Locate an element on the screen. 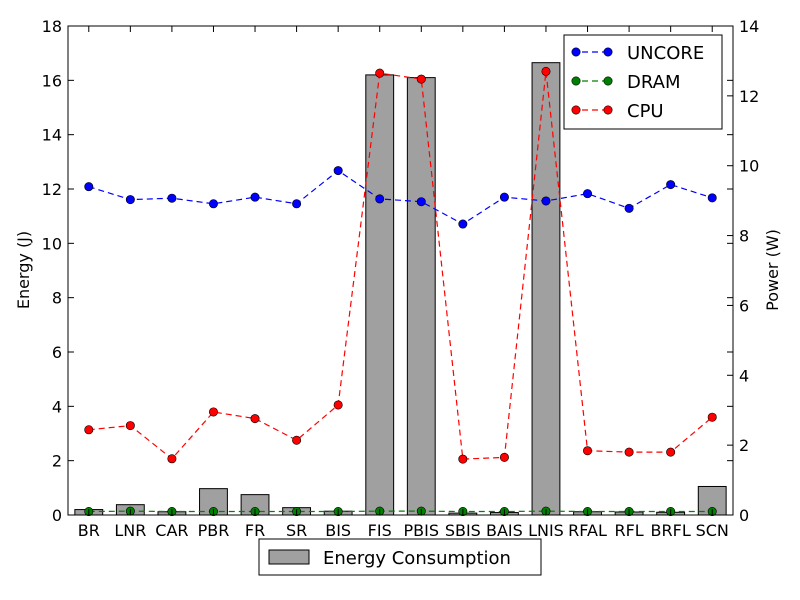  uncore-point-car is located at coordinates (172, 198).